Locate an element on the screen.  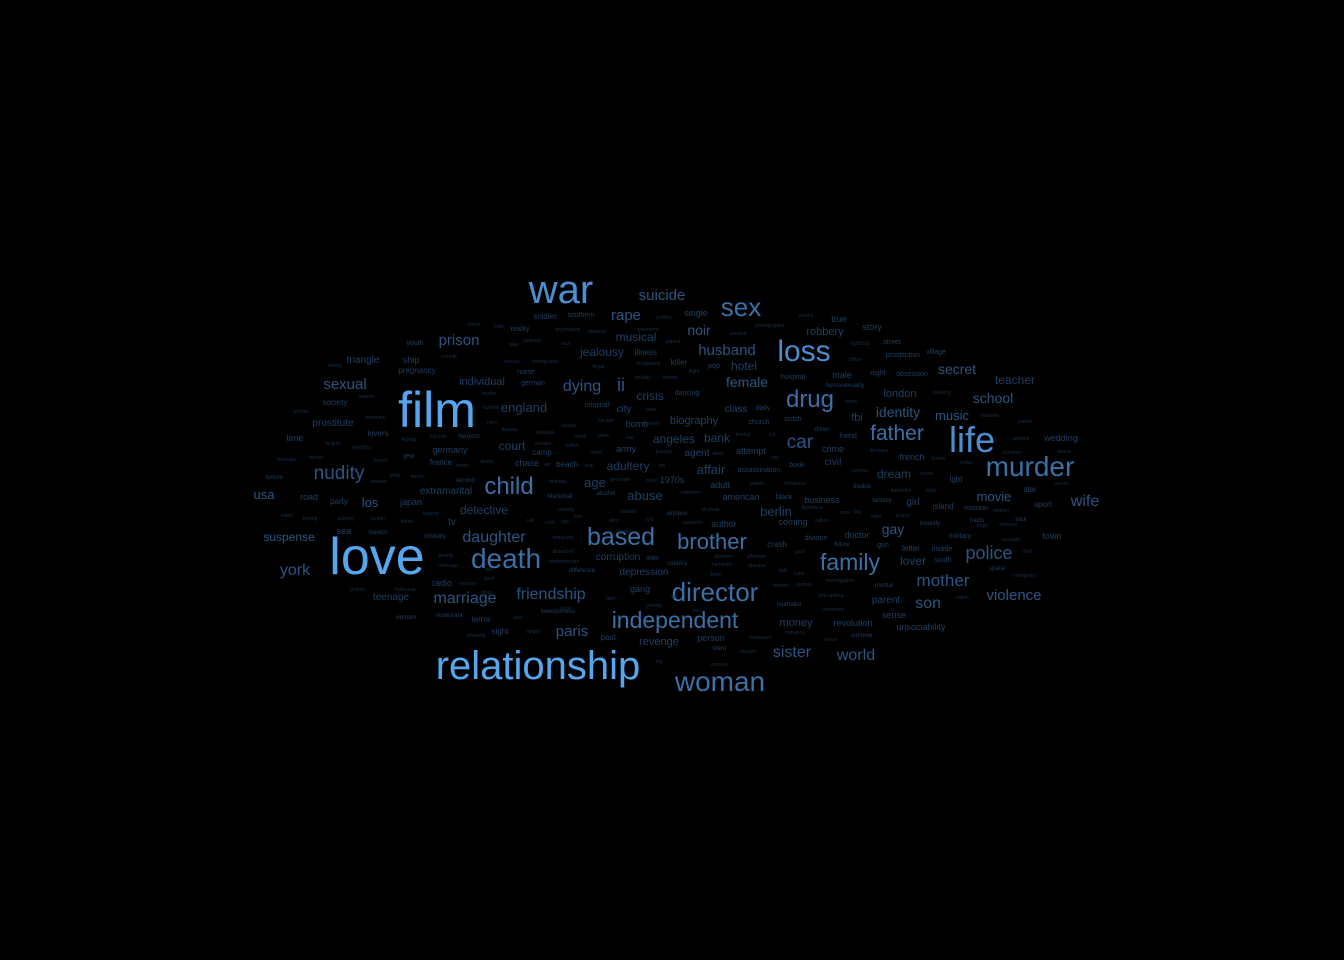
word-301: british is located at coordinates (572, 445).